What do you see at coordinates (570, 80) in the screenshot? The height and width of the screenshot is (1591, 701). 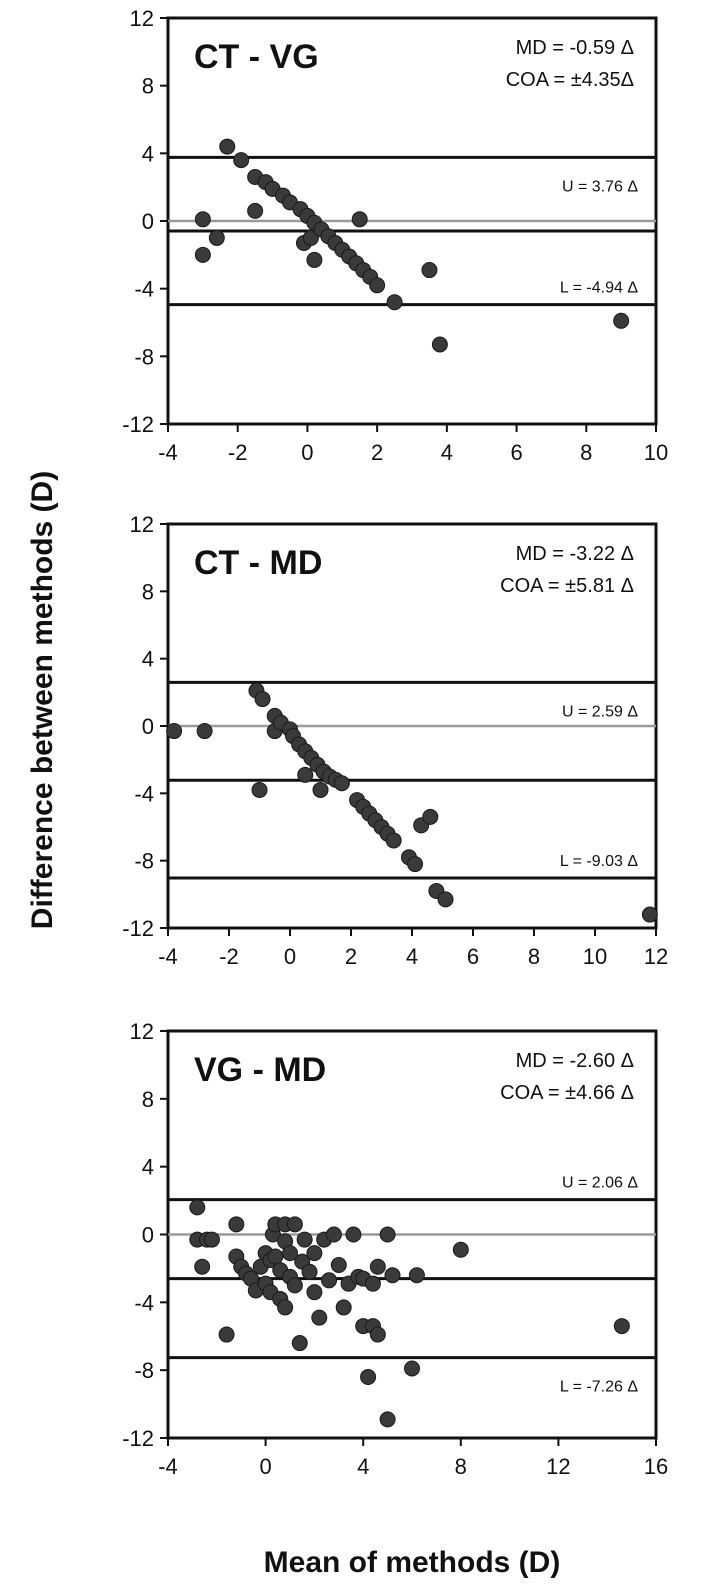 I see `coa-stat: COA = ±4.35Δ` at bounding box center [570, 80].